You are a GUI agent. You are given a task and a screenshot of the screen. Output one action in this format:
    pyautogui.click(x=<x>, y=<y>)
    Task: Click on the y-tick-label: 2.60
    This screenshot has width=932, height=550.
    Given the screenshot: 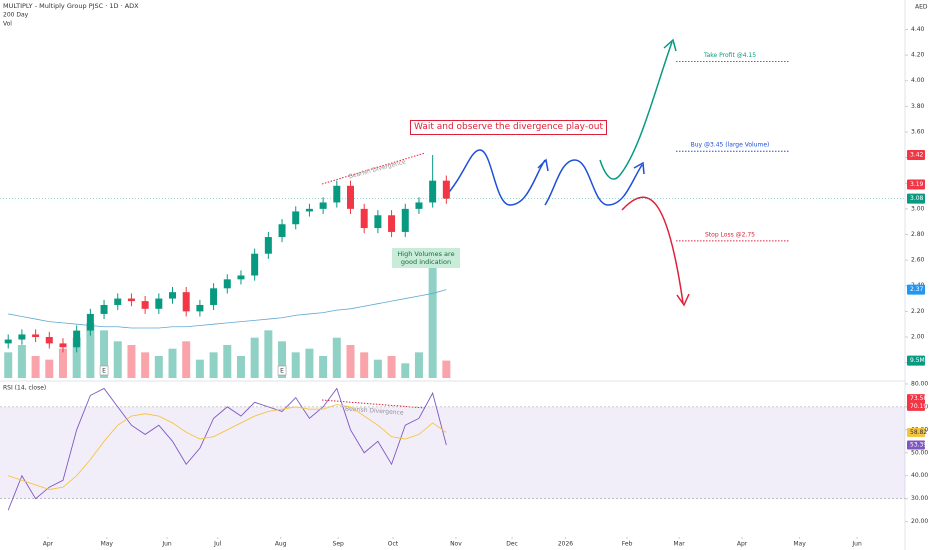 What is the action you would take?
    pyautogui.click(x=918, y=260)
    